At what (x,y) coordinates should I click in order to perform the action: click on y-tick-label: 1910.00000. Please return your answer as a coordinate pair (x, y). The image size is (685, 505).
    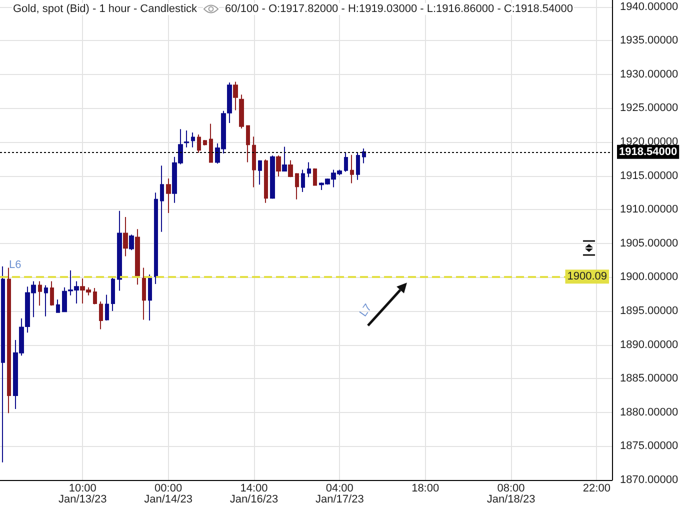
    Looking at the image, I should click on (649, 210).